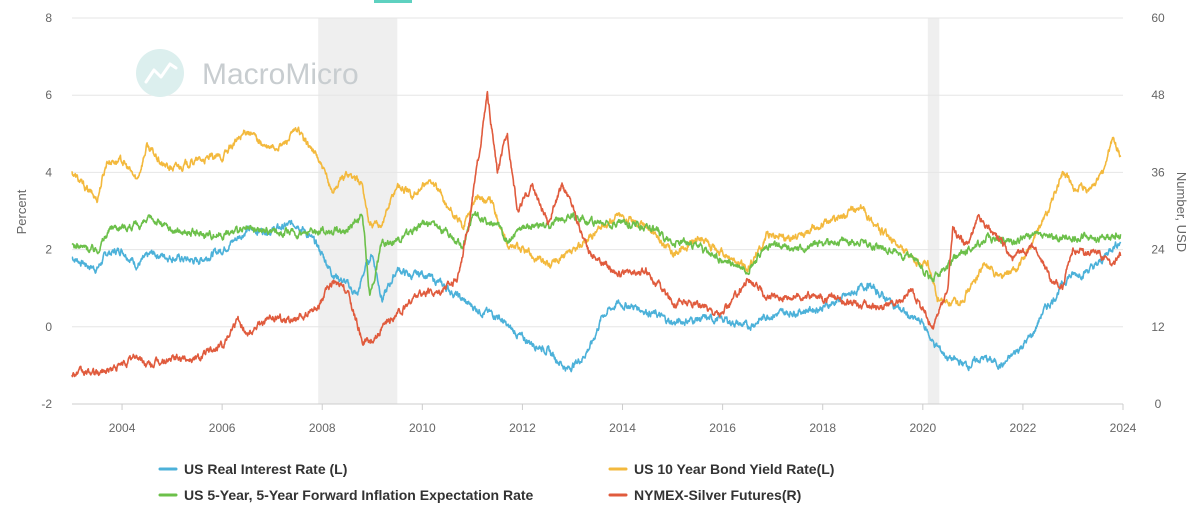 Image resolution: width=1200 pixels, height=508 pixels. What do you see at coordinates (1123, 428) in the screenshot?
I see `x-tick-label: 2024` at bounding box center [1123, 428].